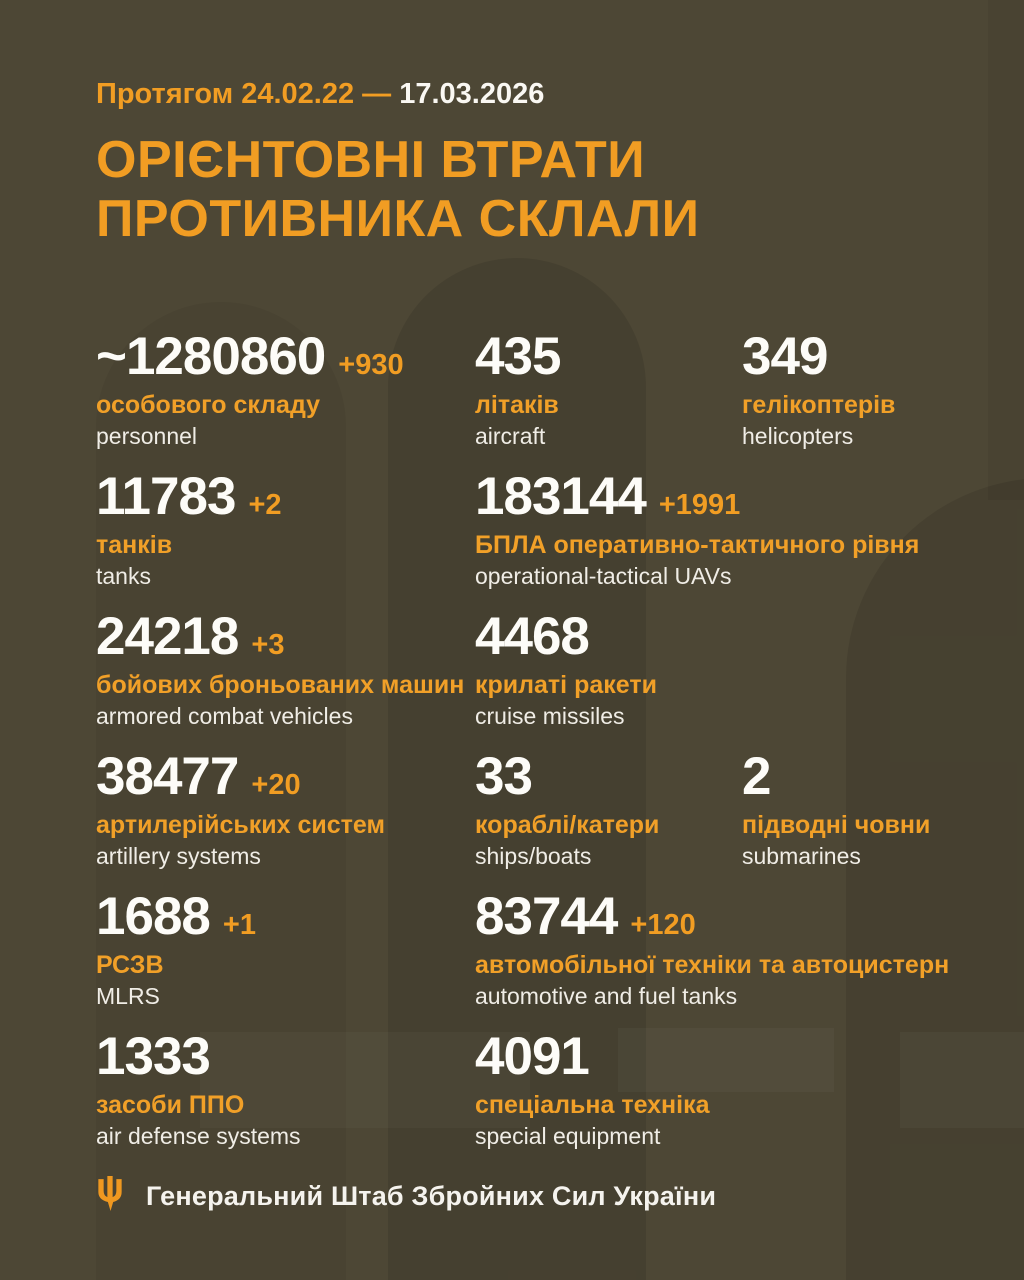 This screenshot has height=1280, width=1024. Describe the element at coordinates (285, 1088) in the screenshot. I see `stat-air-defense: 1333 засоби ППО air defense systems` at that location.